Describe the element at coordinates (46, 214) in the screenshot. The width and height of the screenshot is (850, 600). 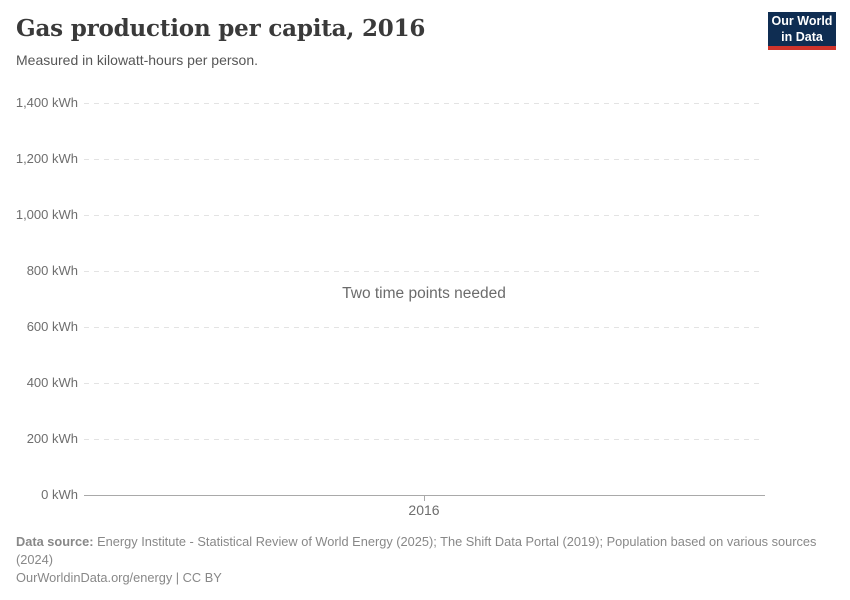
I see `y-axis-tick-label: 1,000 kWh` at that location.